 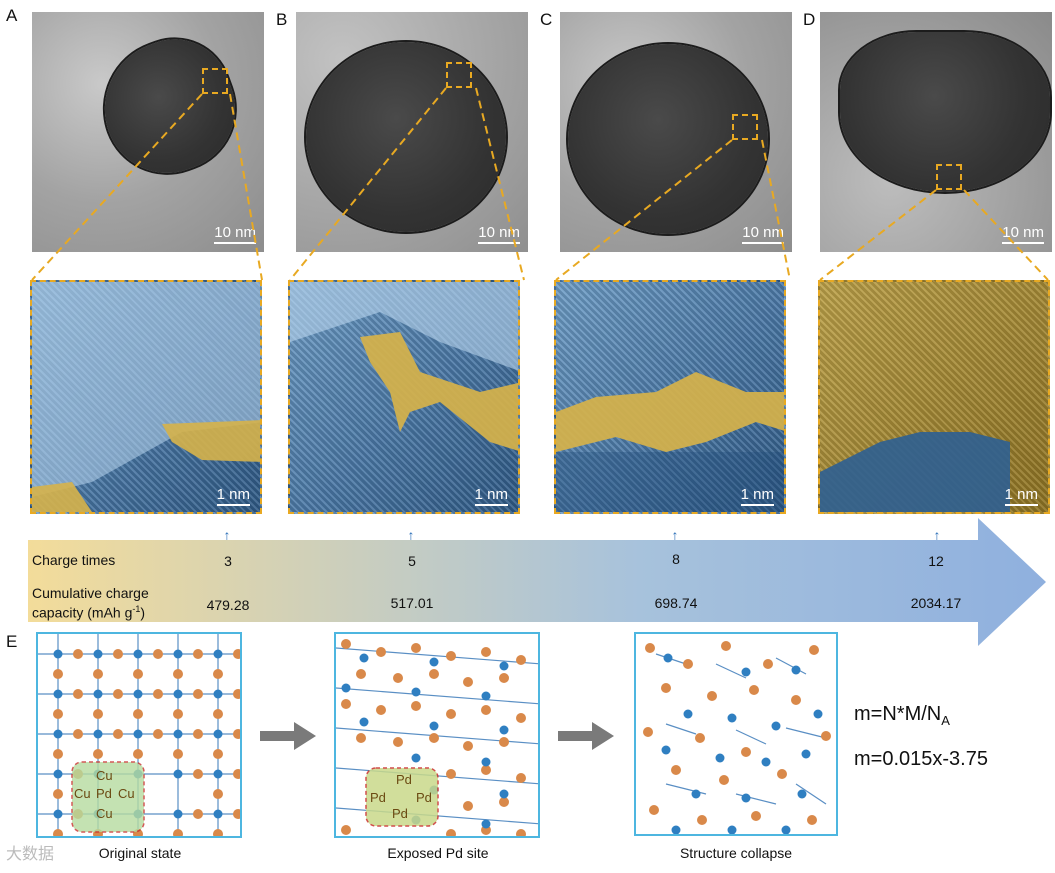 I want to click on roi-box-a, so click(x=215, y=81).